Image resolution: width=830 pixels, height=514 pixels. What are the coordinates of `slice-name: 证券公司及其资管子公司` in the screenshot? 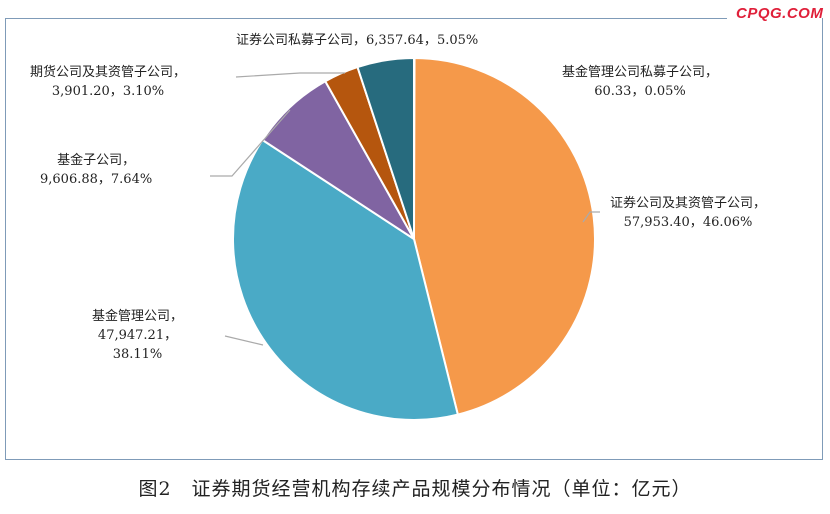 It's located at (682, 203).